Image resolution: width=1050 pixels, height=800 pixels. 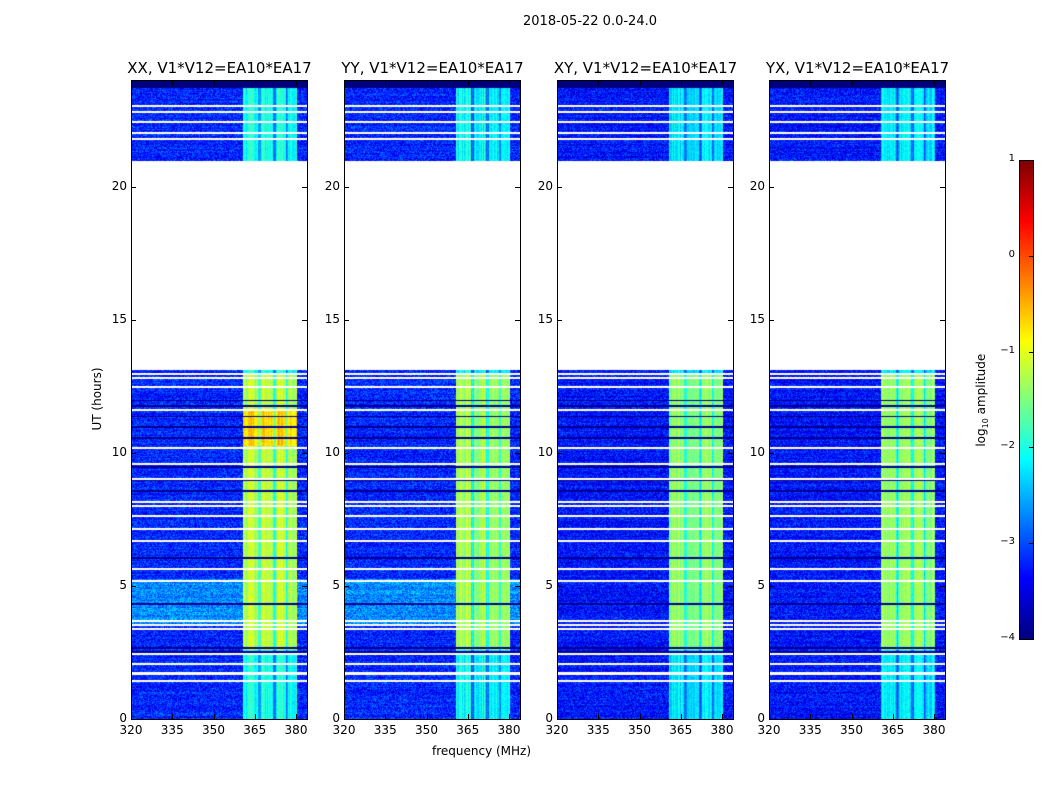 What do you see at coordinates (219, 68) in the screenshot?
I see `panel-title: XX, V1*V12=EA10*EA17` at bounding box center [219, 68].